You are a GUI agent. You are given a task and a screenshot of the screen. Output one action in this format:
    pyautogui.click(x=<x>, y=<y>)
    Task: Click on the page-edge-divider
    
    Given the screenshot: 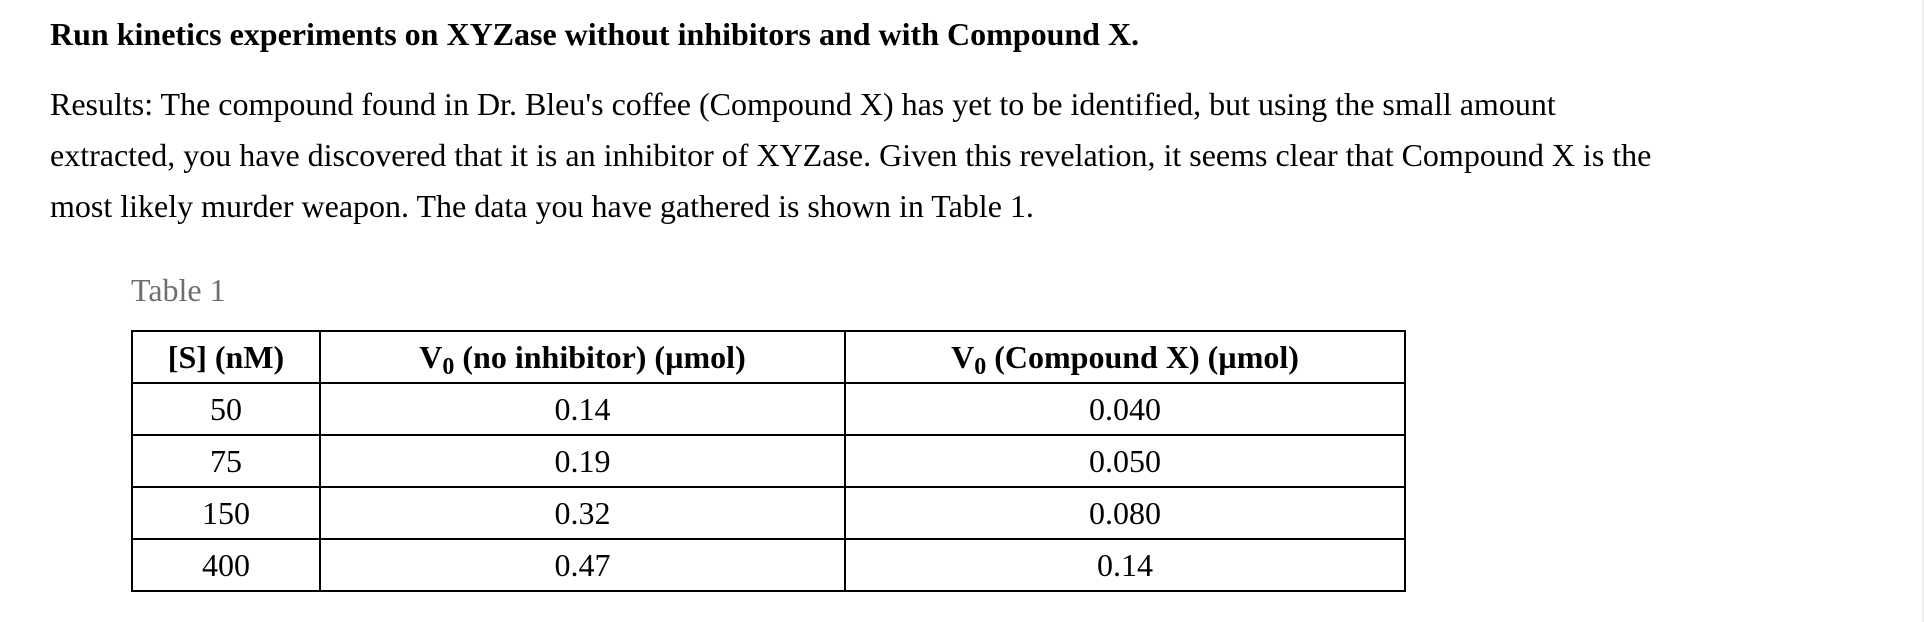 What is the action you would take?
    pyautogui.click(x=1923, y=311)
    